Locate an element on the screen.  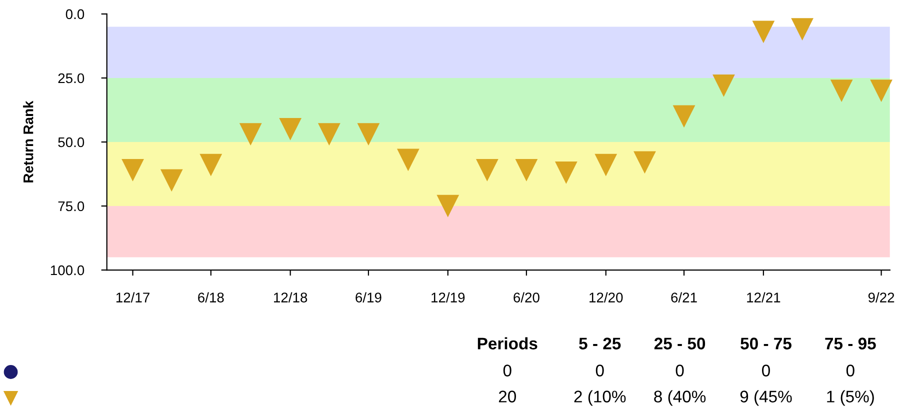
text: 50 - 75 is located at coordinates (766, 344).